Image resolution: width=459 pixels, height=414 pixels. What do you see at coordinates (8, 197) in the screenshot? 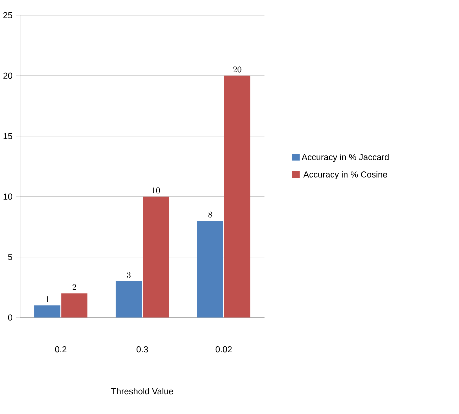
I see `y-tick-label: 10` at bounding box center [8, 197].